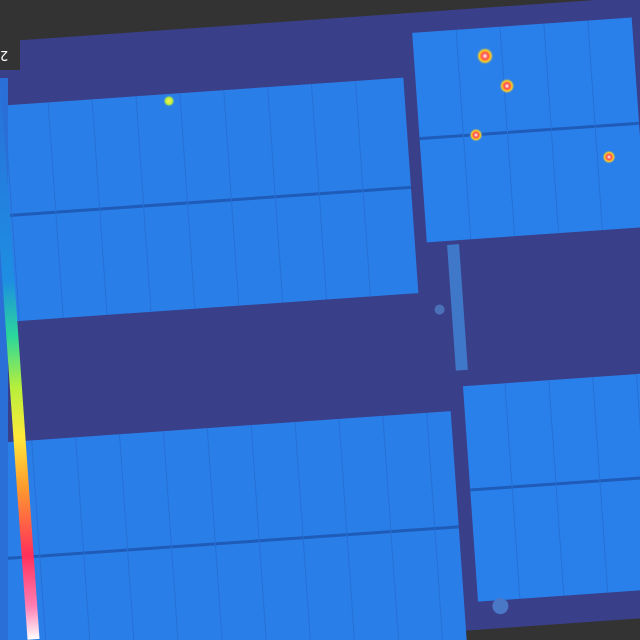 The width and height of the screenshot is (640, 640). I want to click on ground-object, so click(500, 606).